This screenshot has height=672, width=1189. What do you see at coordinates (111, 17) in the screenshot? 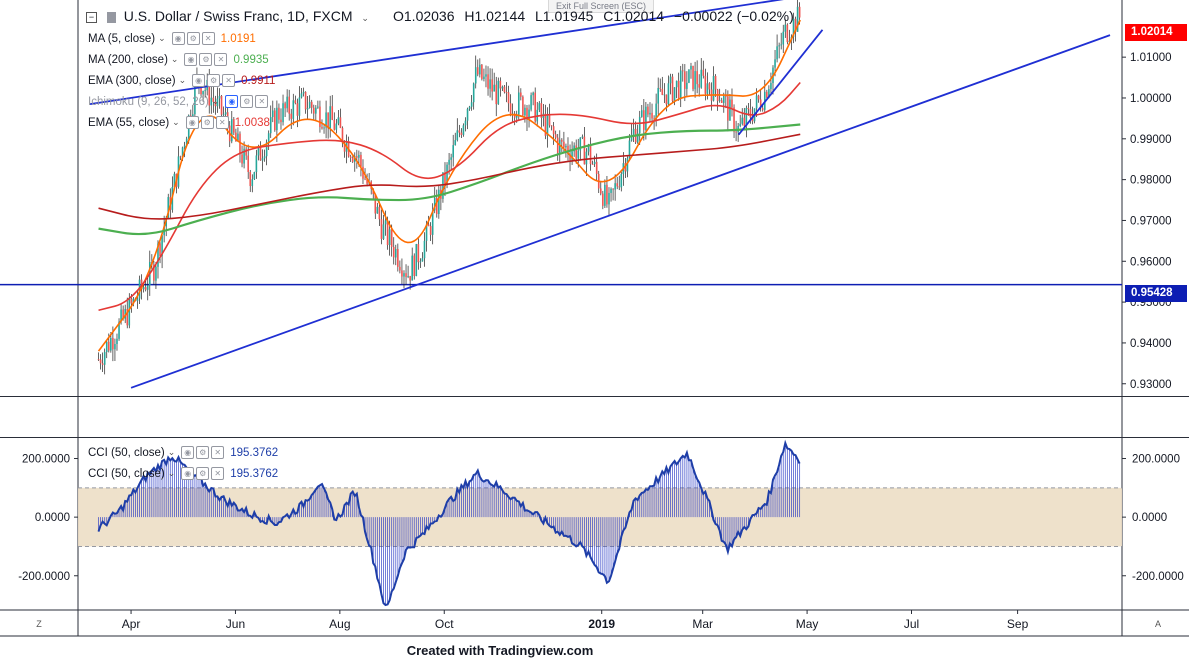
I see `flag-icon` at bounding box center [111, 17].